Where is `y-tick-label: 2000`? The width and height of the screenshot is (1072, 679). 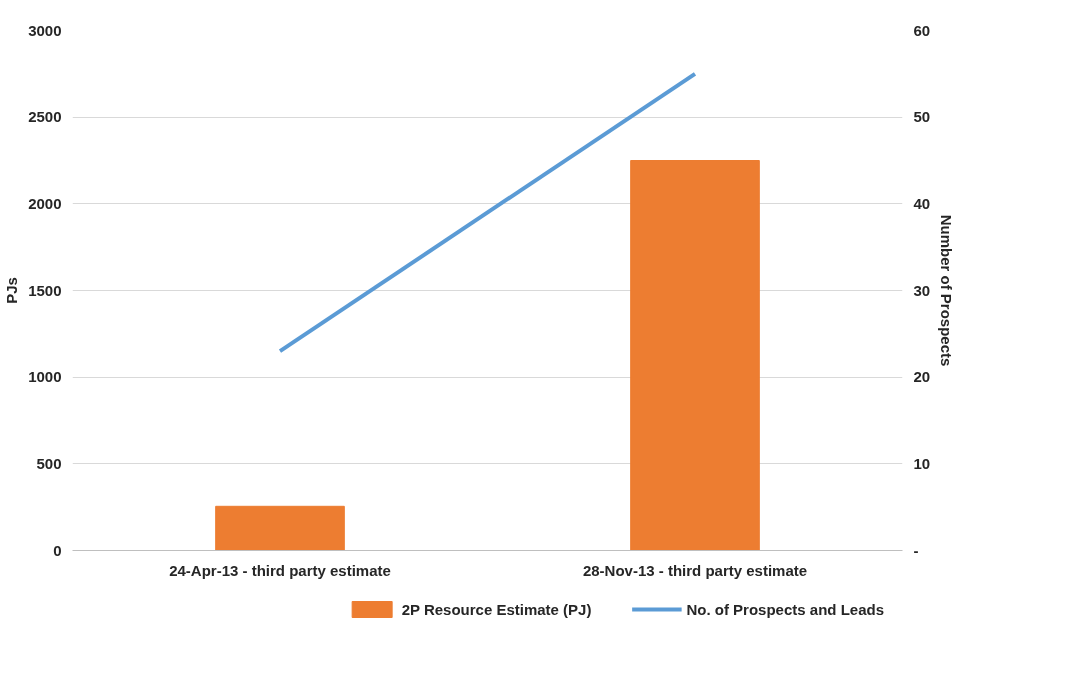
y-tick-label: 2000 is located at coordinates (45, 203).